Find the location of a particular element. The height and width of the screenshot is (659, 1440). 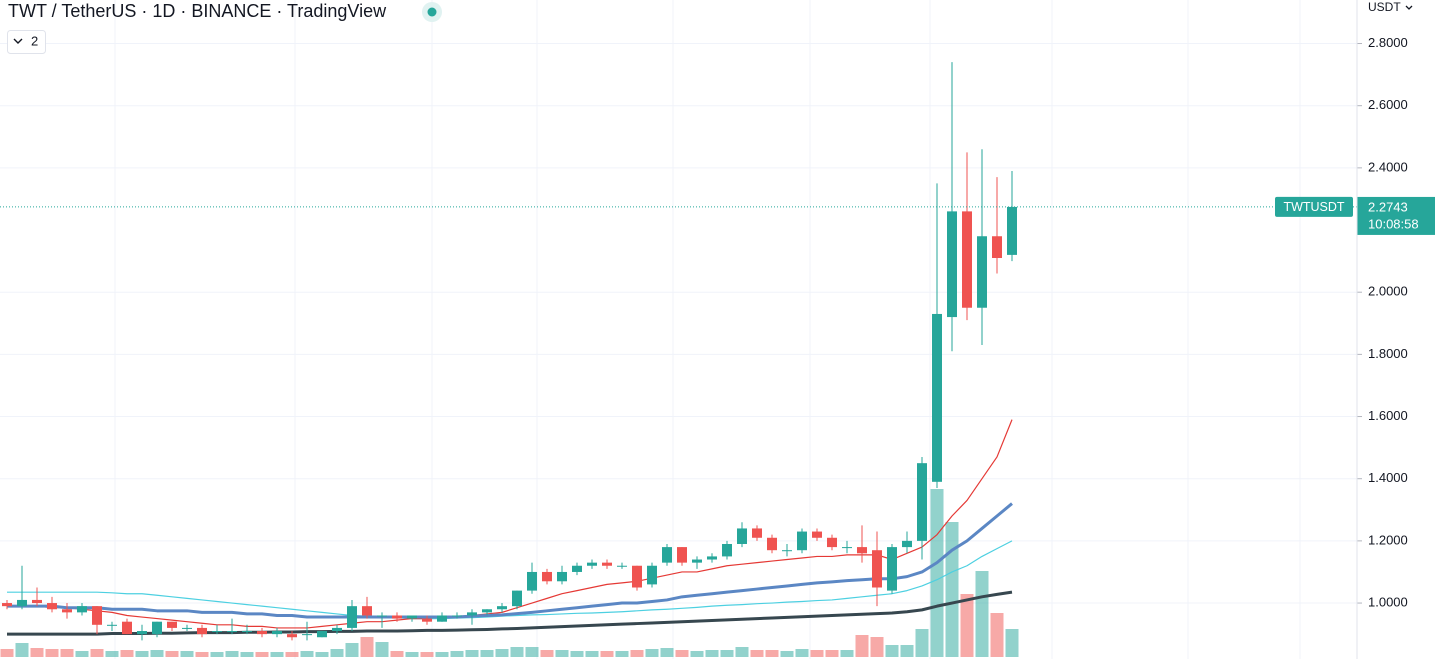

market-status-dot is located at coordinates (432, 12).